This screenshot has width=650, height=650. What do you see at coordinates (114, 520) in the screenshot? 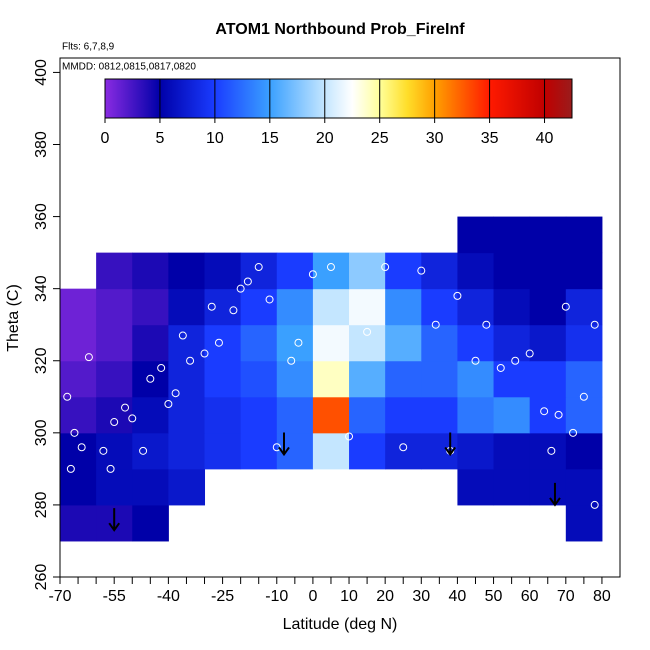
I see `arrow` at bounding box center [114, 520].